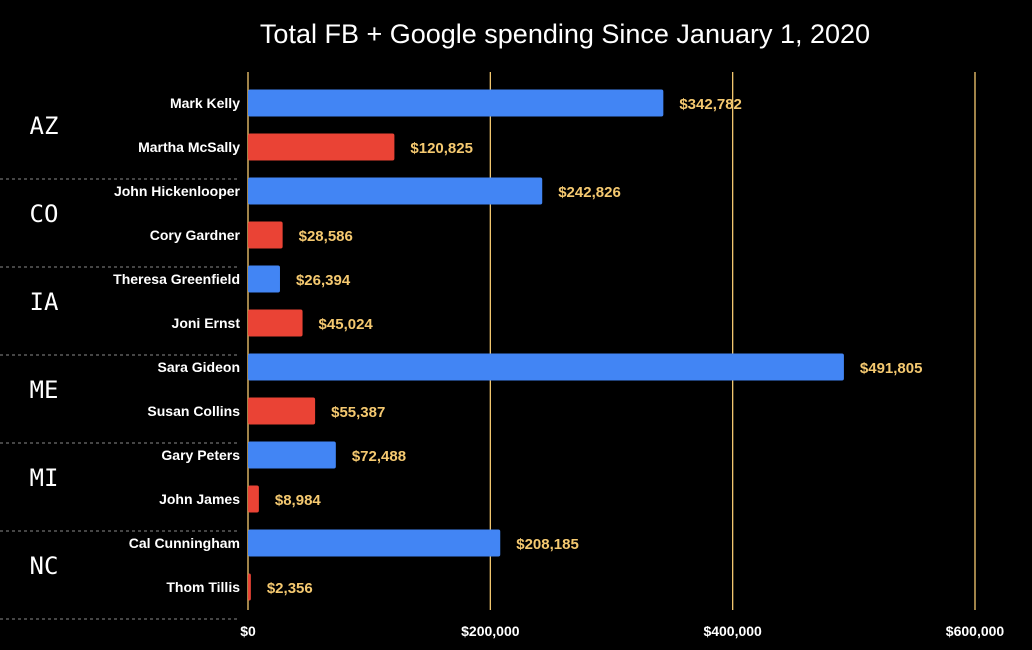  What do you see at coordinates (589, 192) in the screenshot?
I see `data-label: $242,826` at bounding box center [589, 192].